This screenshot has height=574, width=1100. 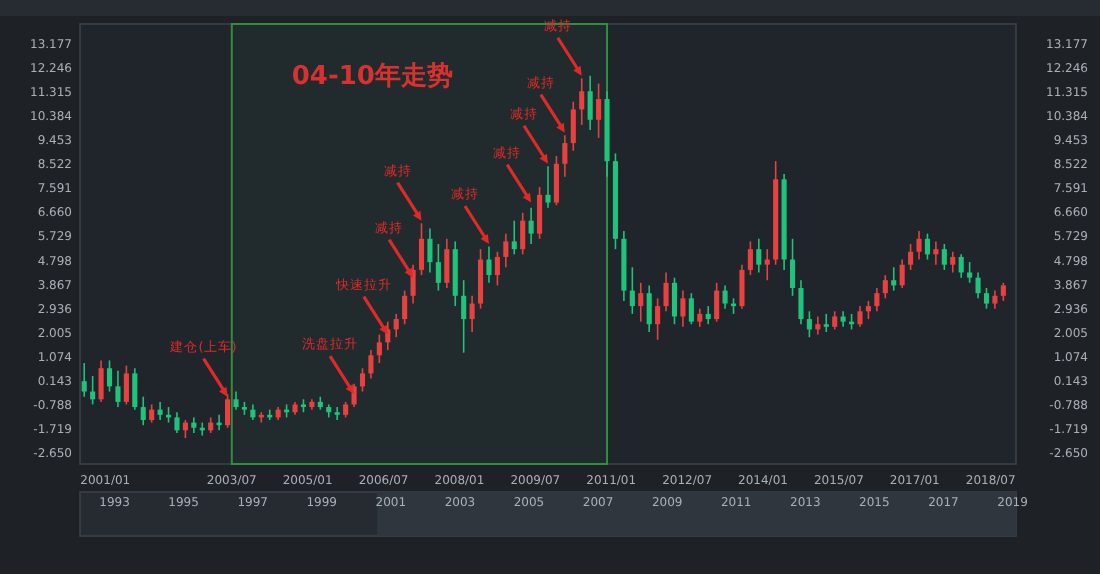 I want to click on band-label: 04-10年走势, so click(x=372, y=76).